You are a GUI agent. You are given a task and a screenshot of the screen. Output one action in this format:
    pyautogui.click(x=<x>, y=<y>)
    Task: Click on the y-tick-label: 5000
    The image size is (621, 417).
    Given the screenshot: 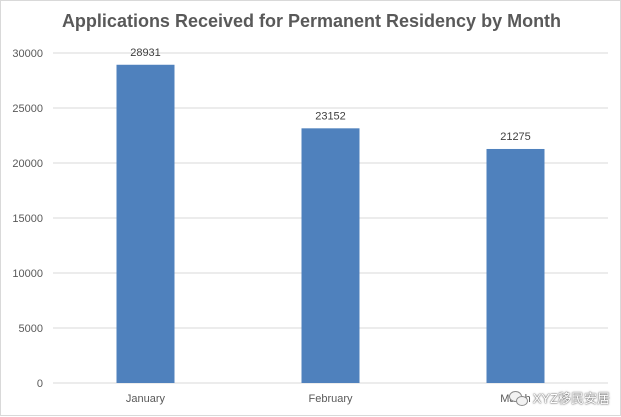 What is the action you would take?
    pyautogui.click(x=31, y=329)
    